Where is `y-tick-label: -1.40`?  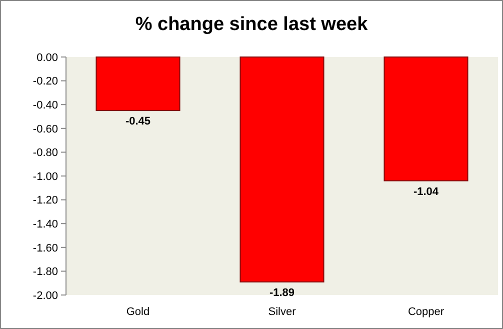
y-tick-label: -1.40 is located at coordinates (45, 224).